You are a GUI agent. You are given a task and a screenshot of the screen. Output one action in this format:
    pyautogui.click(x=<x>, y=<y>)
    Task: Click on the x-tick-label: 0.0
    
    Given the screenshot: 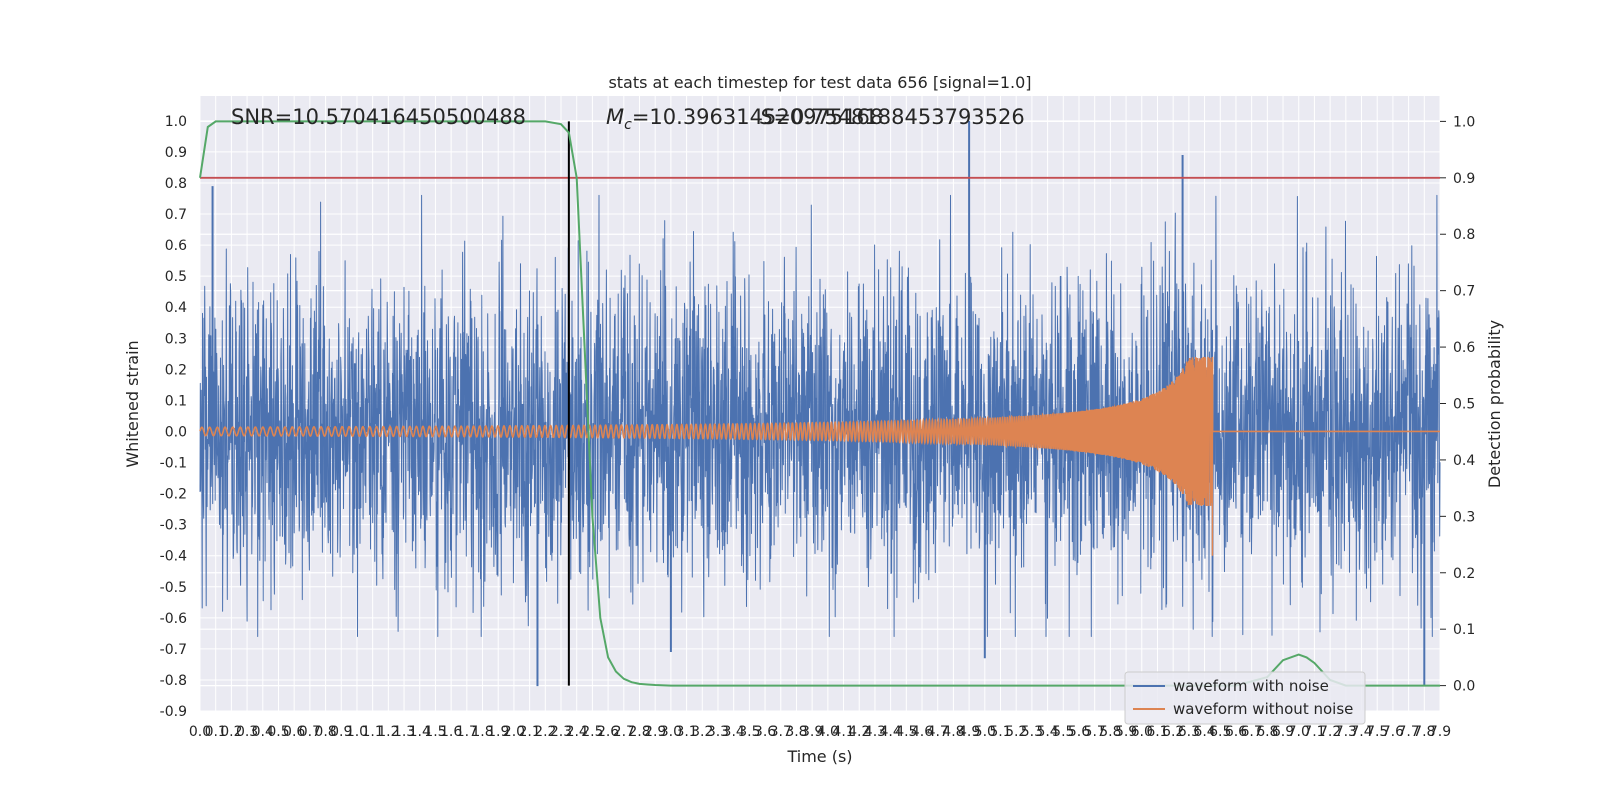 What is the action you would take?
    pyautogui.click(x=200, y=732)
    